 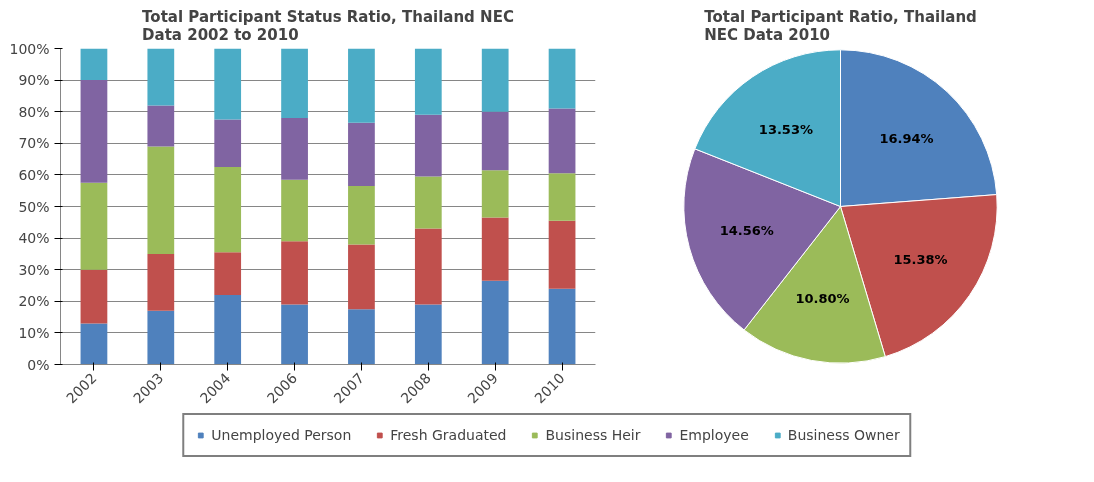 What do you see at coordinates (843, 435) in the screenshot?
I see `legend-label: Business Owner` at bounding box center [843, 435].